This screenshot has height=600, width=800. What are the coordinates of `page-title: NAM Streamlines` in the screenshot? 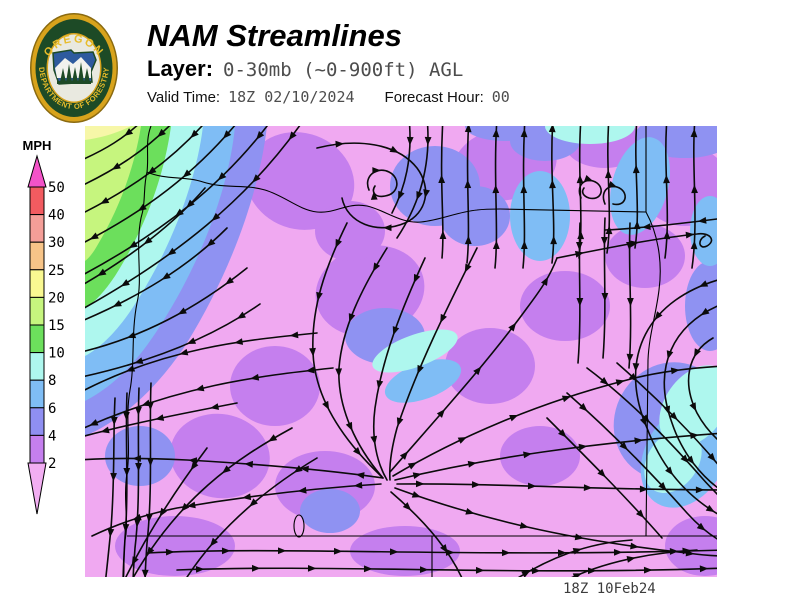 It's located at (274, 35).